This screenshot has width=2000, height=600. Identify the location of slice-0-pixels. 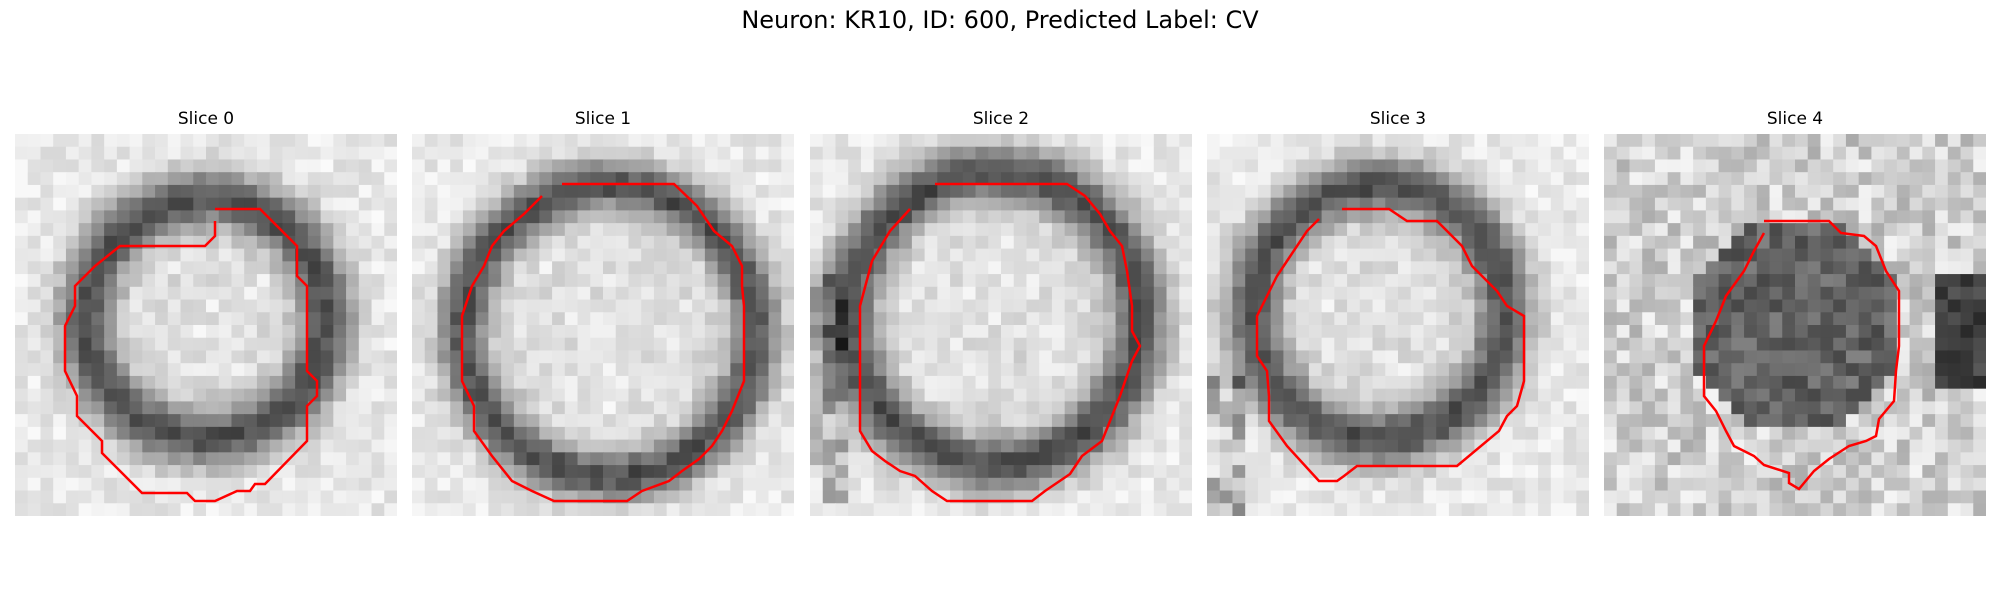
(206, 325).